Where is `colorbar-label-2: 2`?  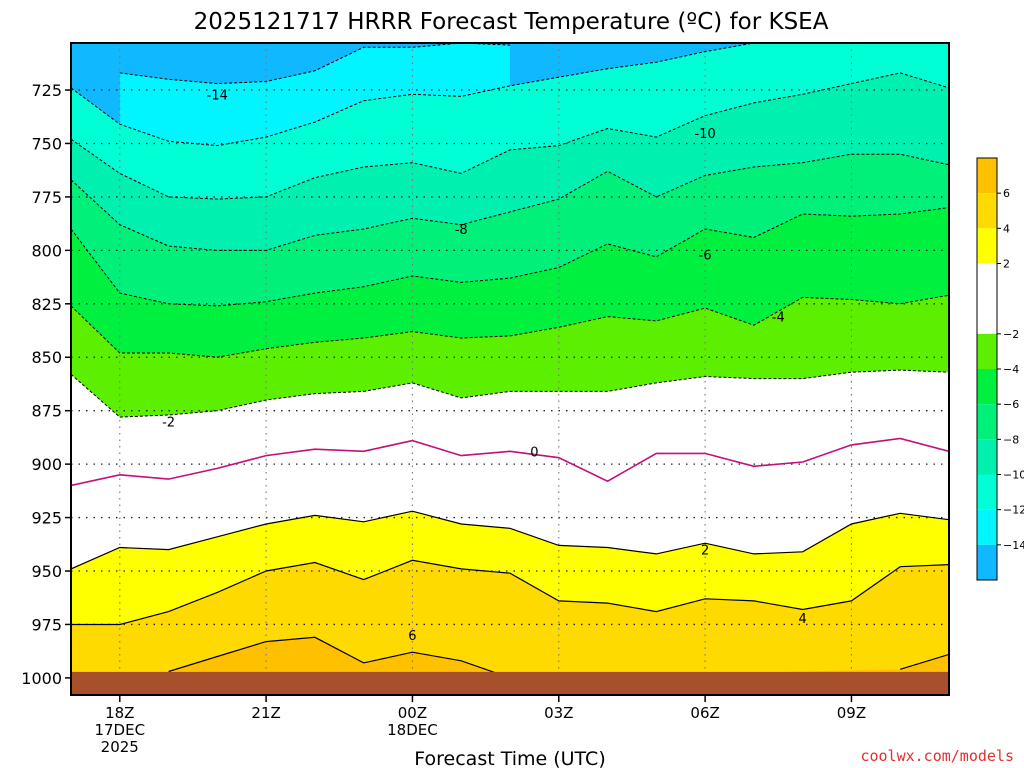
colorbar-label-2: 2 is located at coordinates (1006, 264).